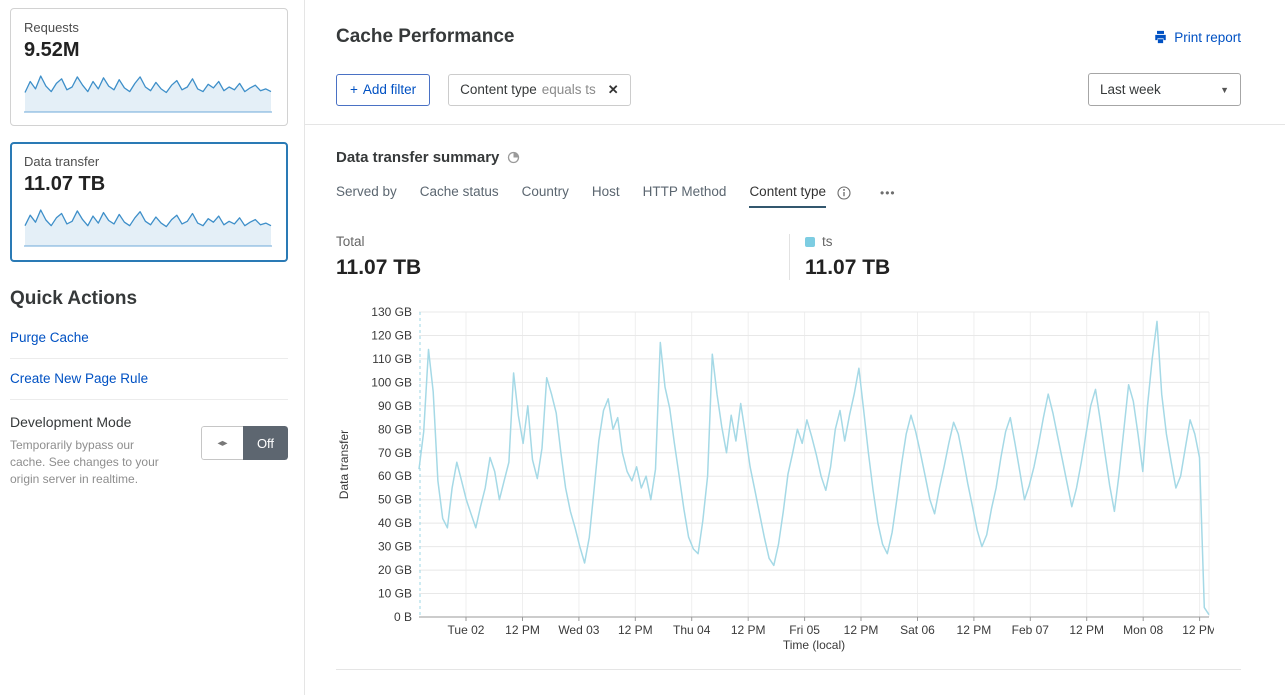 Image resolution: width=1285 pixels, height=695 pixels. Describe the element at coordinates (71, 422) in the screenshot. I see `development-mode-title: Development Mode` at that location.